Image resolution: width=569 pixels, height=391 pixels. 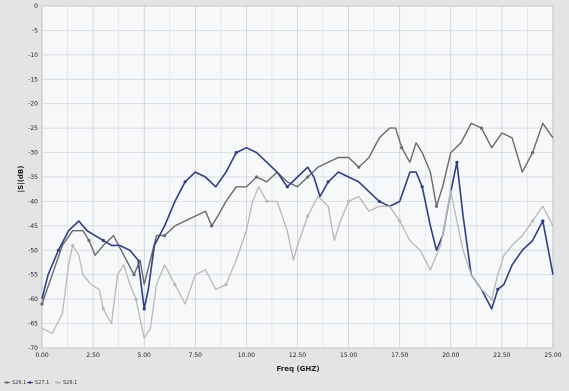 What do you see at coordinates (297, 369) in the screenshot?
I see `x-axis-title: Freq (GHZ)` at bounding box center [297, 369].